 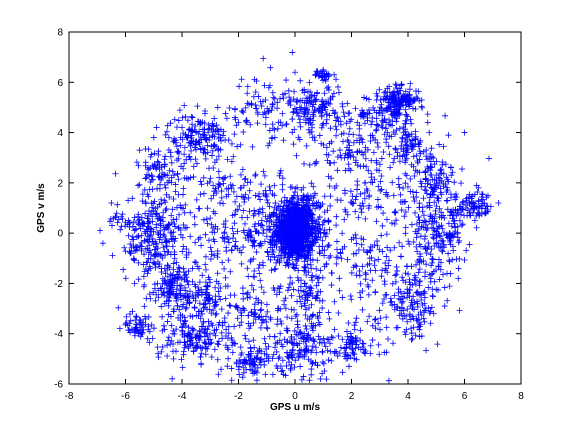 What do you see at coordinates (69, 396) in the screenshot?
I see `x-tick-label: -8` at bounding box center [69, 396].